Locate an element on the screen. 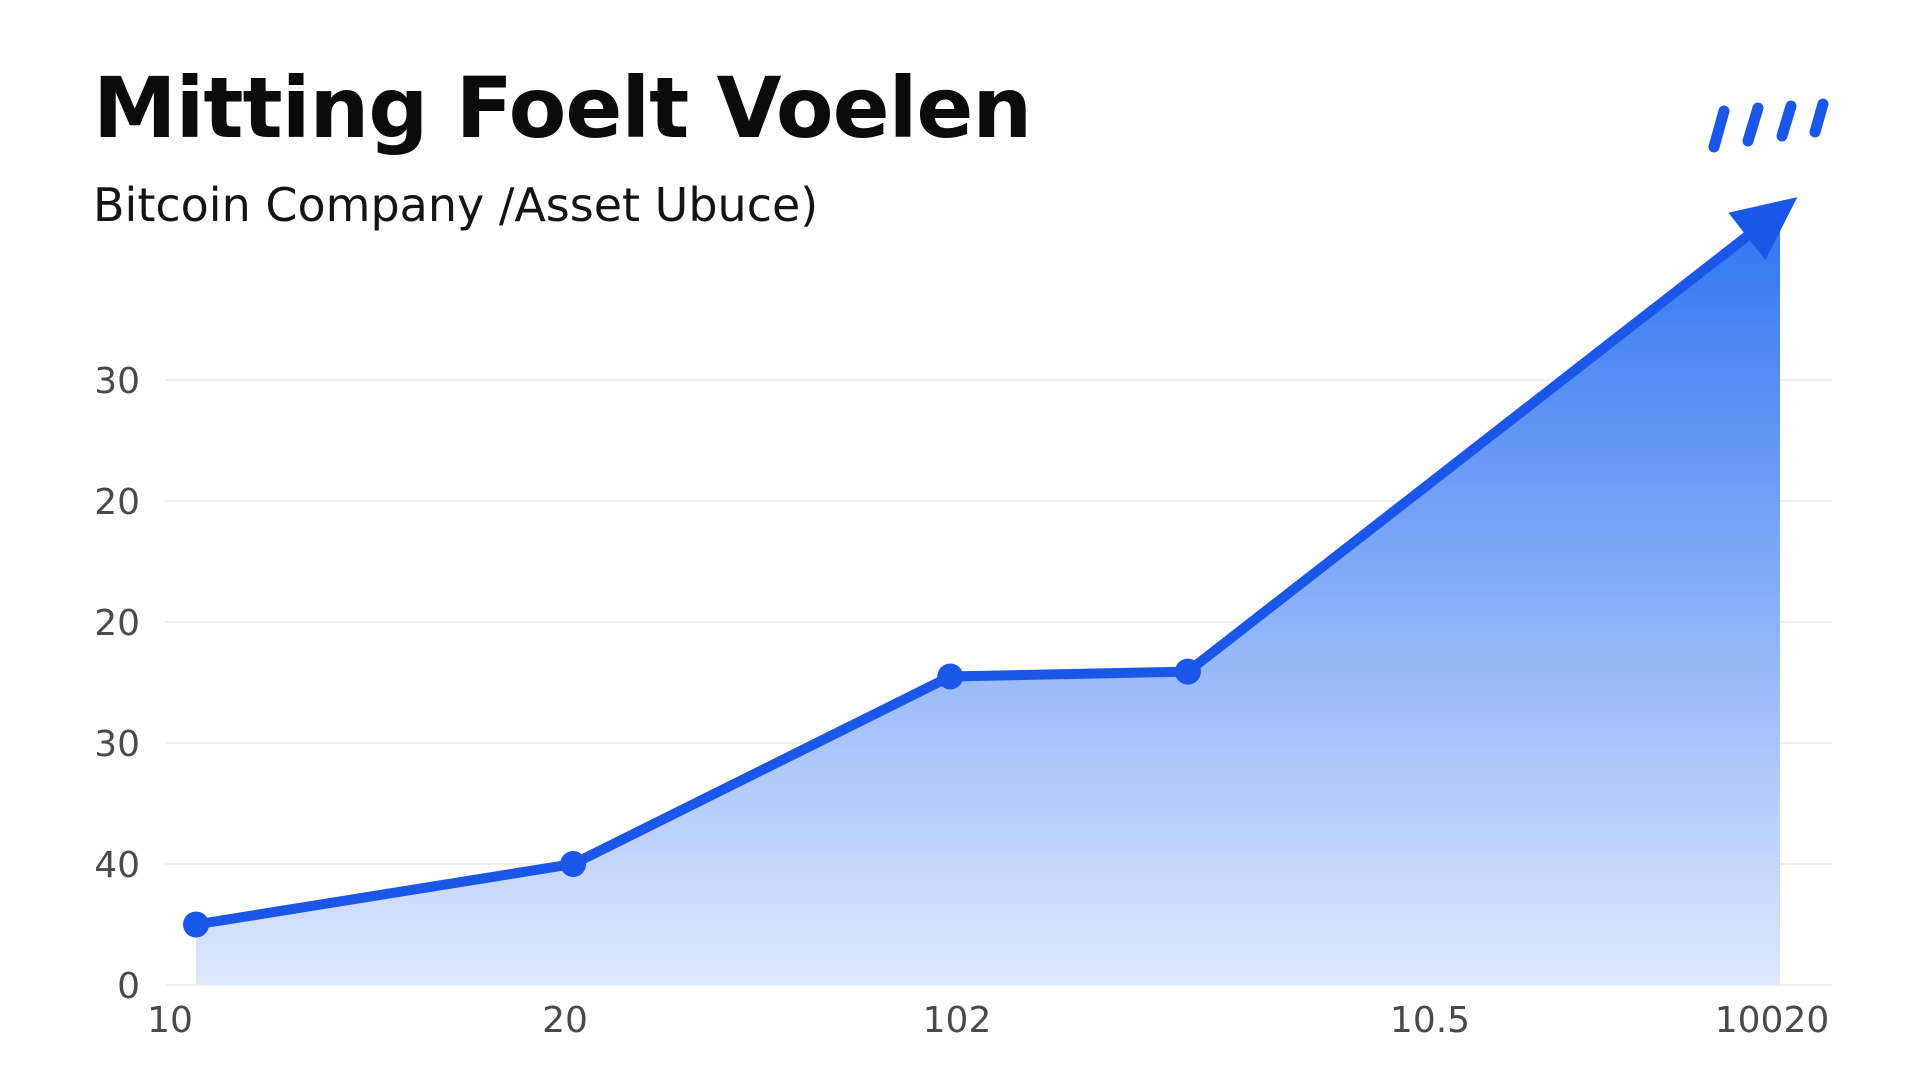 The image size is (1920, 1080). y-axis-ticks: 30 20 20 30 40 0 is located at coordinates (117, 684).